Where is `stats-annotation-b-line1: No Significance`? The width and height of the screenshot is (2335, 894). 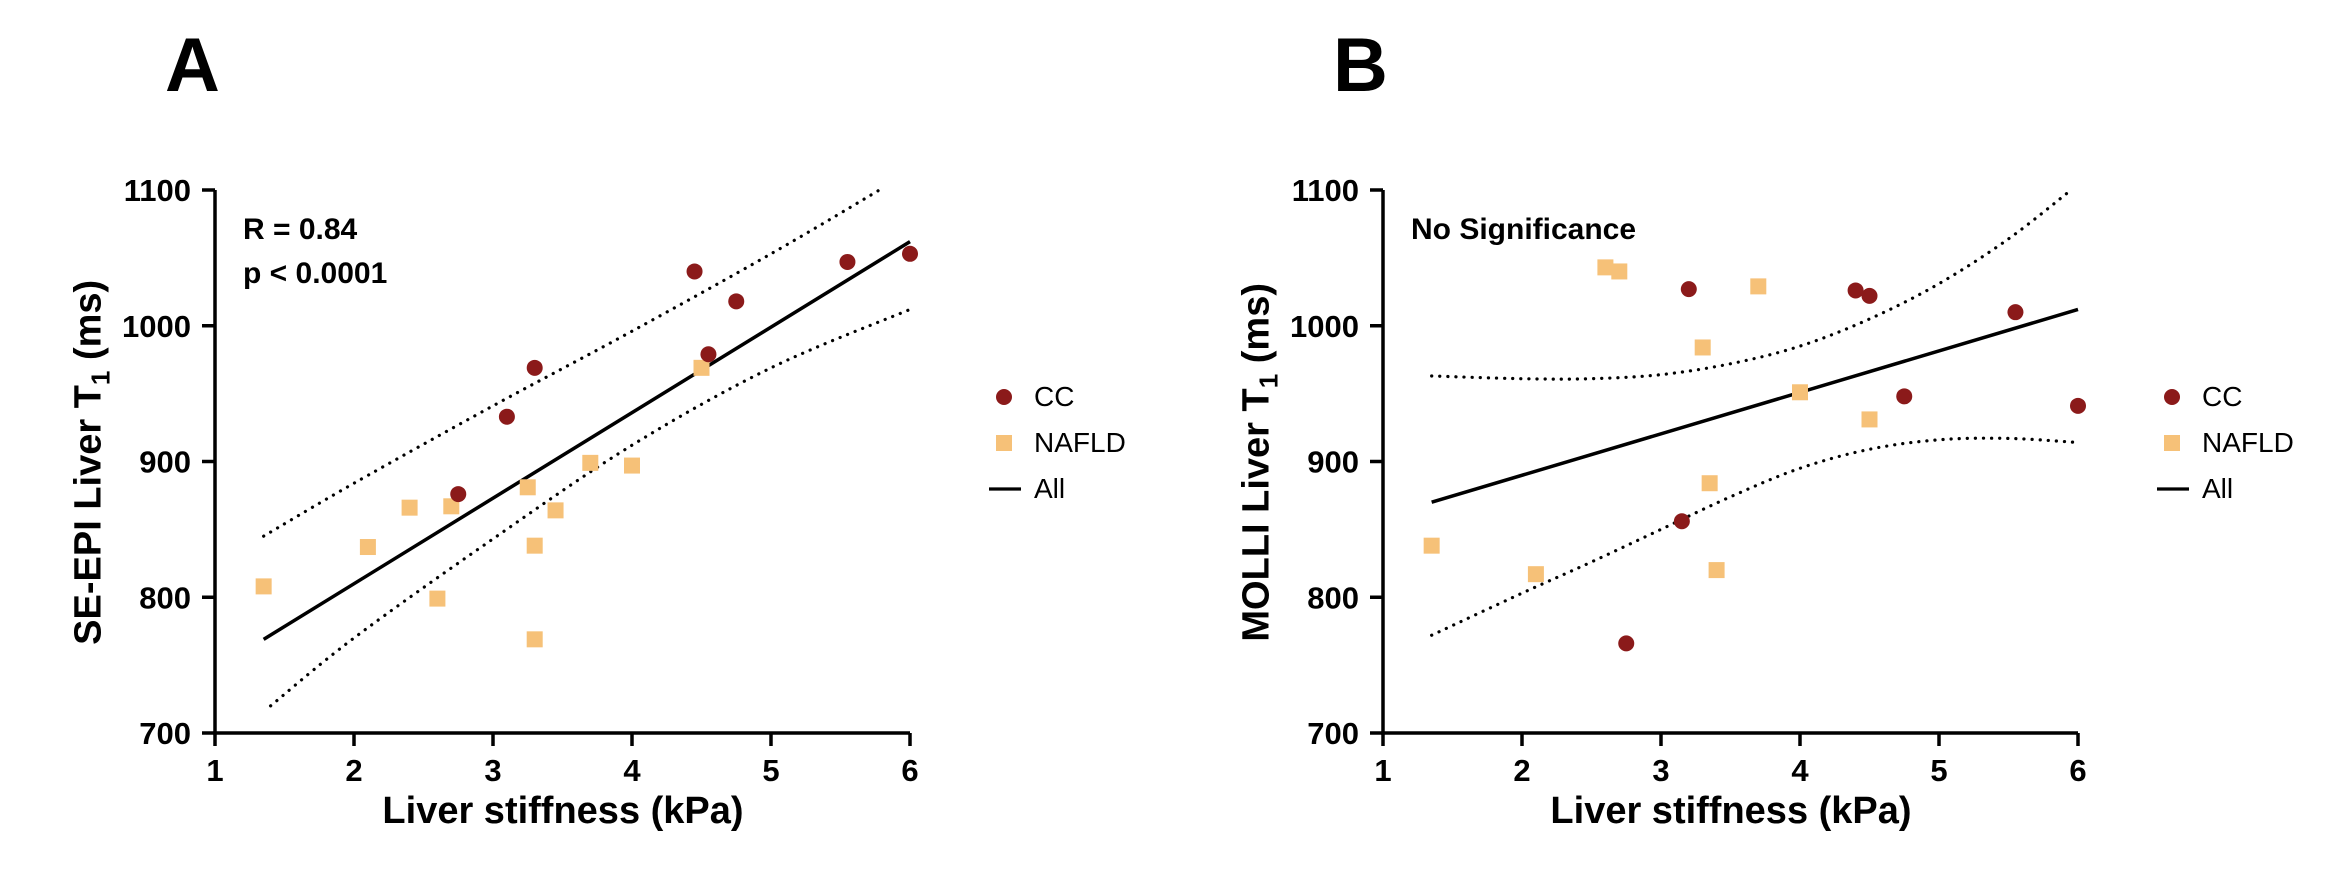
stats-annotation-b-line1: No Significance is located at coordinates (1524, 229).